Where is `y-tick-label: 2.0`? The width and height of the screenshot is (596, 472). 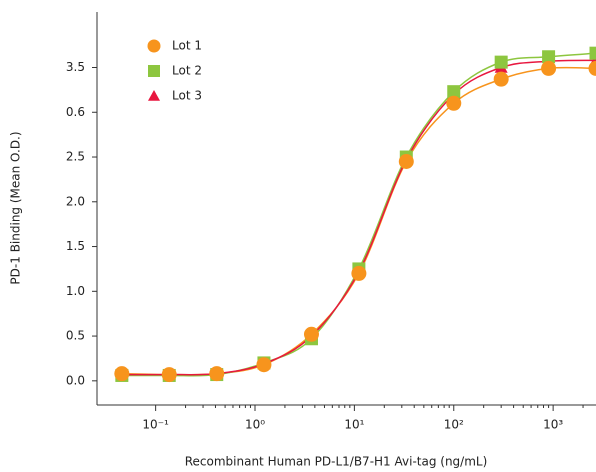
y-tick-label: 2.0 is located at coordinates (75, 201).